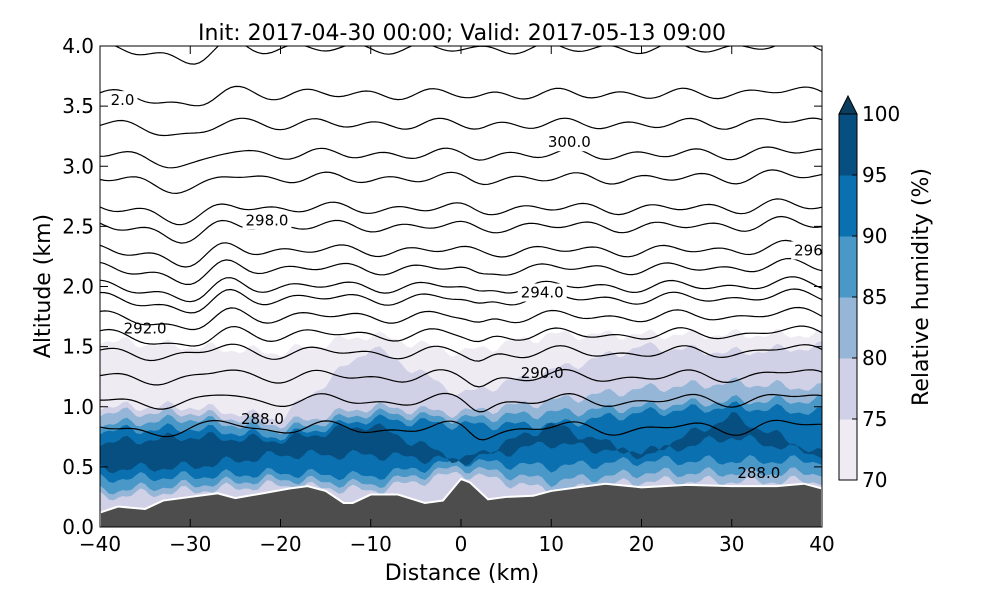 The width and height of the screenshot is (1000, 604). I want to click on x-tick-label: −10, so click(371, 544).